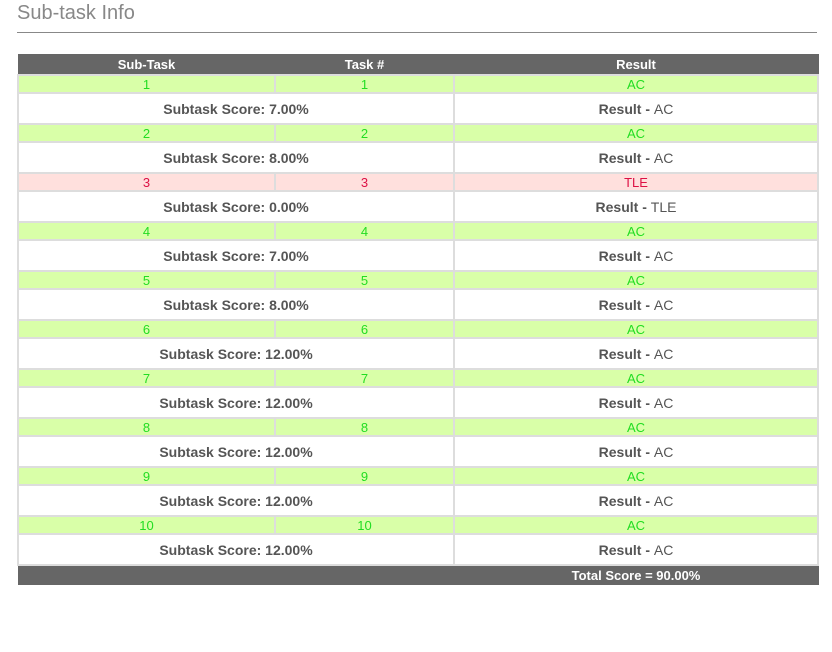 This screenshot has height=652, width=832. Describe the element at coordinates (146, 329) in the screenshot. I see `subtask-number: 6` at that location.